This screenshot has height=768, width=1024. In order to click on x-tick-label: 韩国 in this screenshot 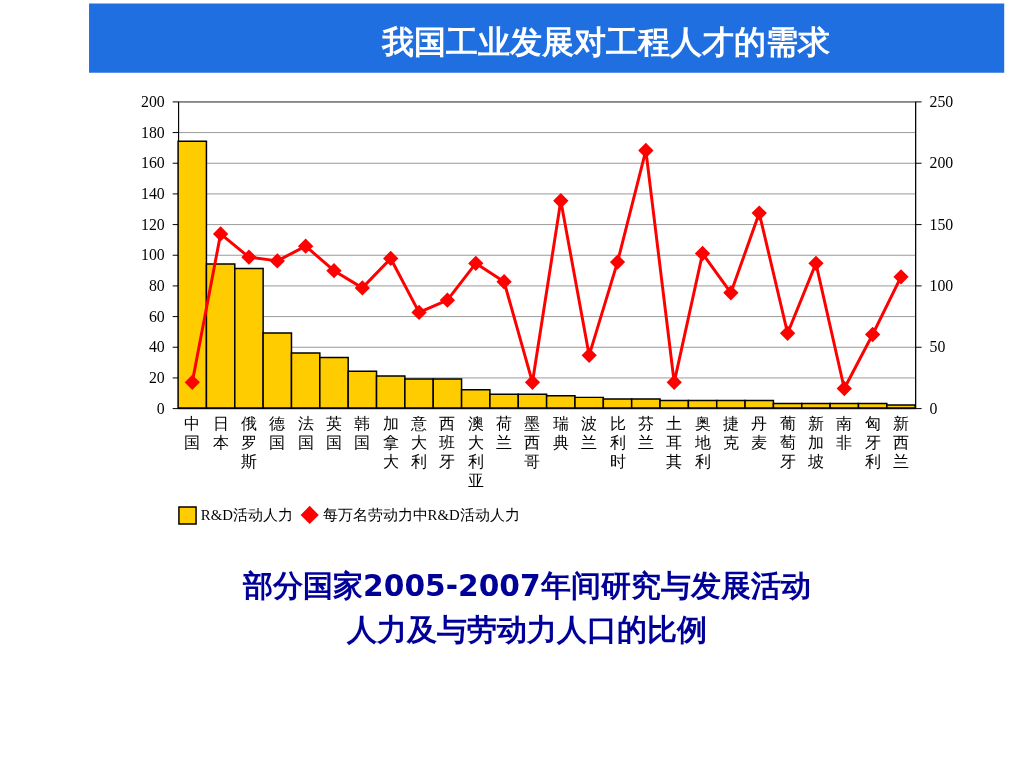, I will do `click(362, 433)`.